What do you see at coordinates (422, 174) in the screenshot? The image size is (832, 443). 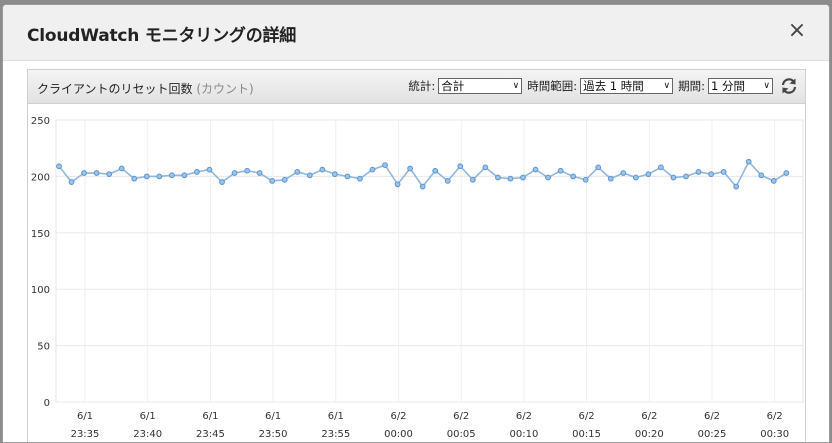 I see `series-line` at bounding box center [422, 174].